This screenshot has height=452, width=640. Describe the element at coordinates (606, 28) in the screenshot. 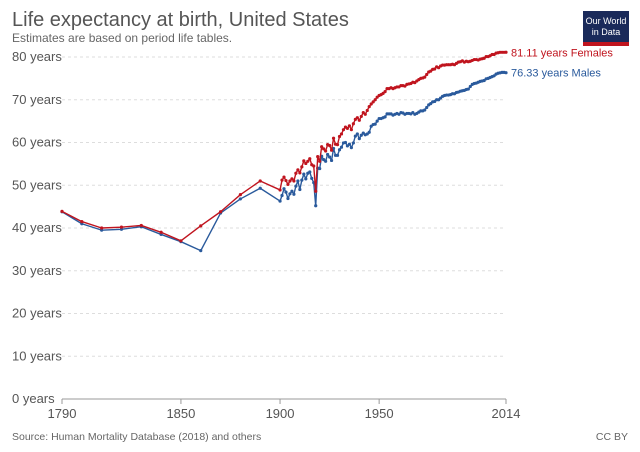

I see `owid-logo: Our World in Data` at that location.